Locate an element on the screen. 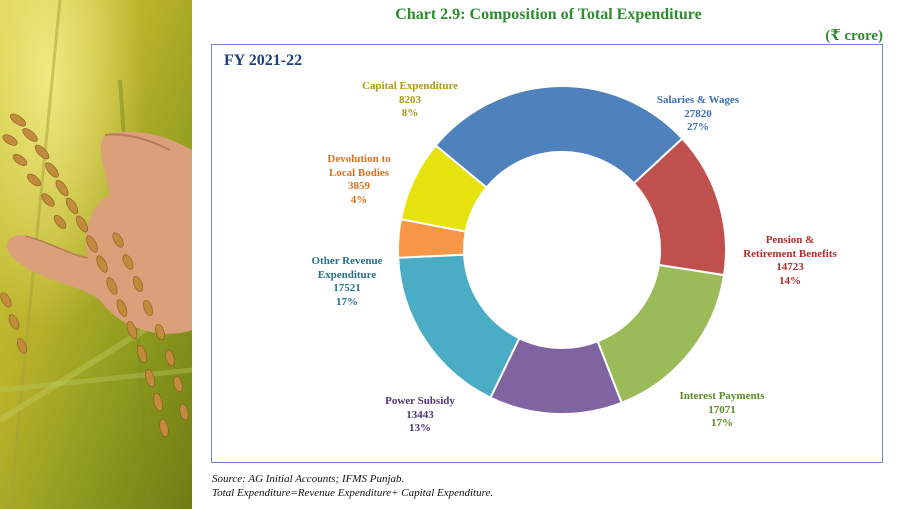  label-other-pct: 17% is located at coordinates (347, 301).